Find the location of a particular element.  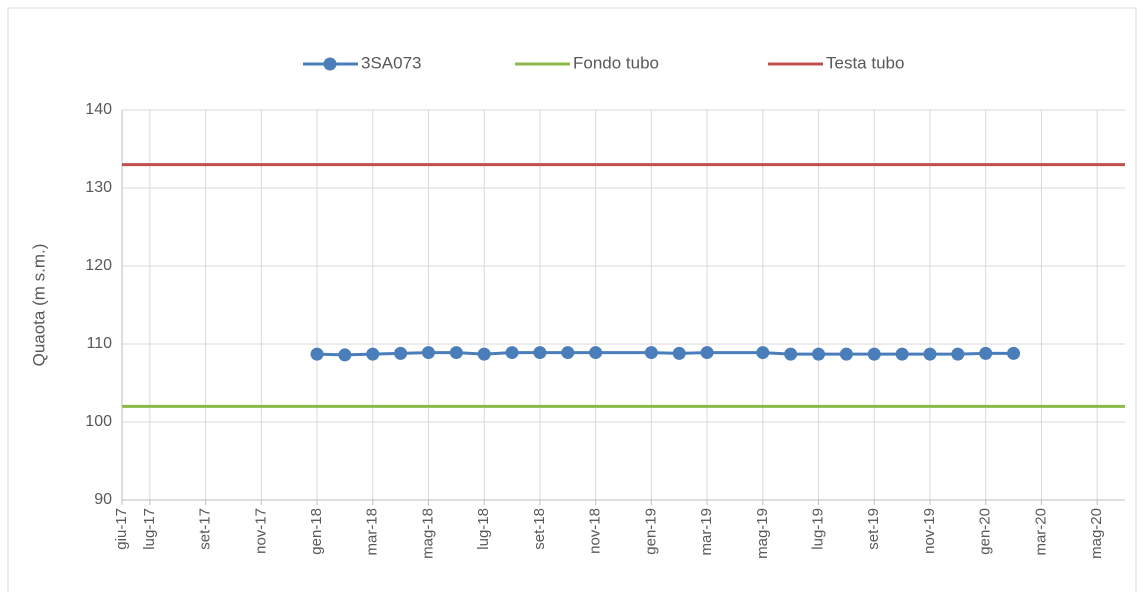

y-tick-label: 140 is located at coordinates (98, 109).